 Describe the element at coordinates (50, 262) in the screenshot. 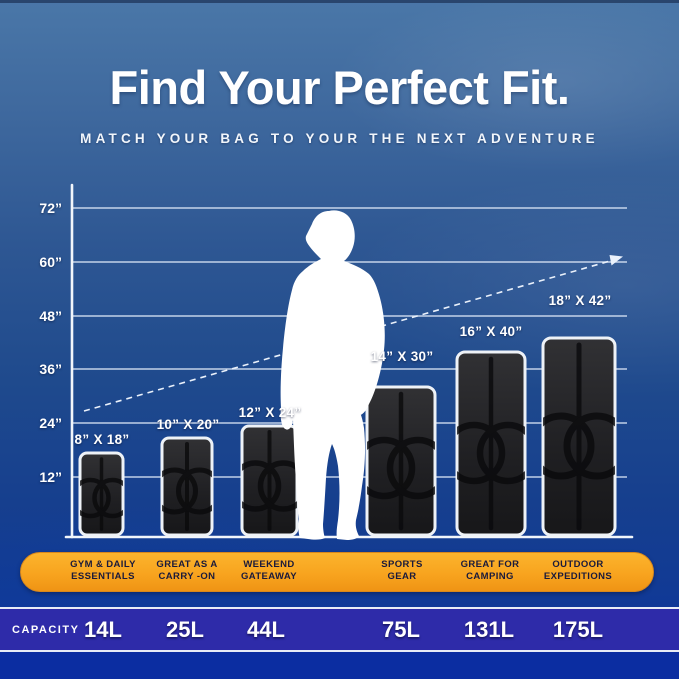

I see `tick-60: 60”` at that location.